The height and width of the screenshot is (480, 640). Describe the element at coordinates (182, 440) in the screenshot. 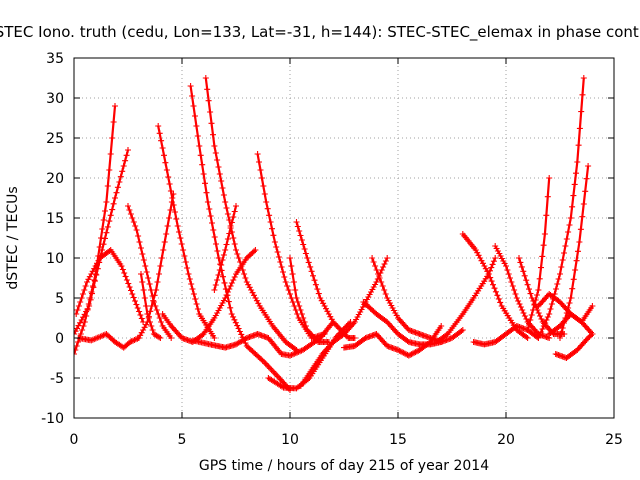

I see `x-tick-label: 5` at that location.